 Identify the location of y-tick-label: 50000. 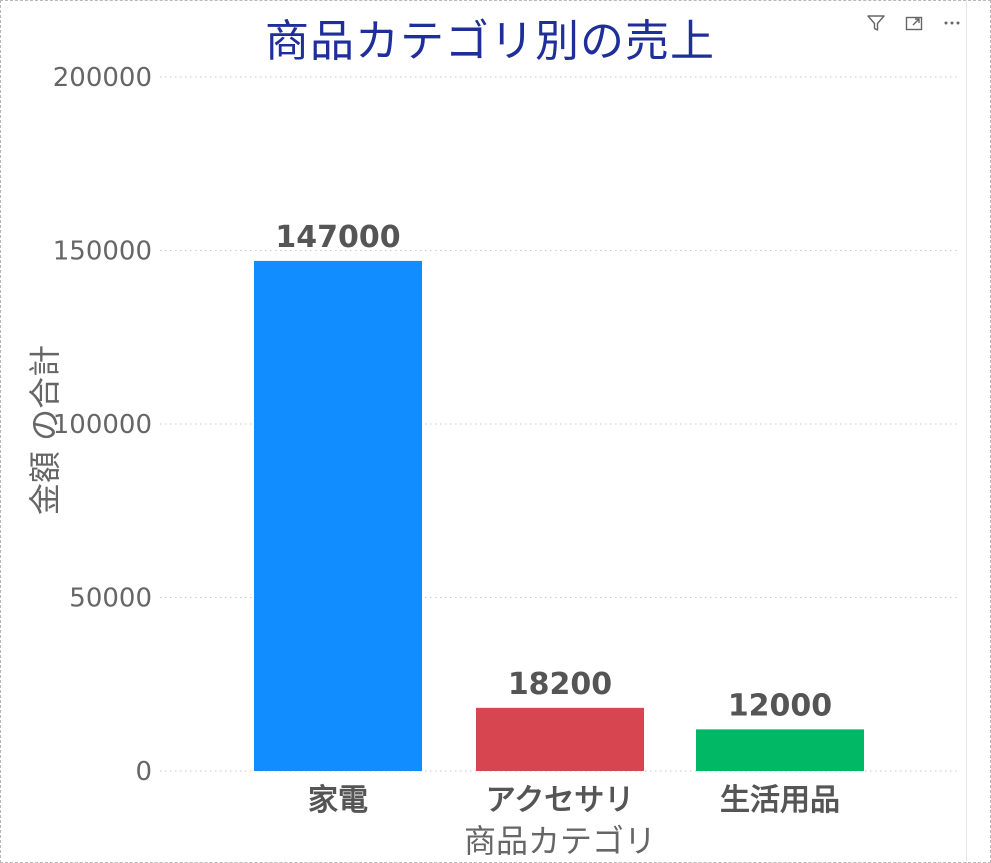
(110, 599).